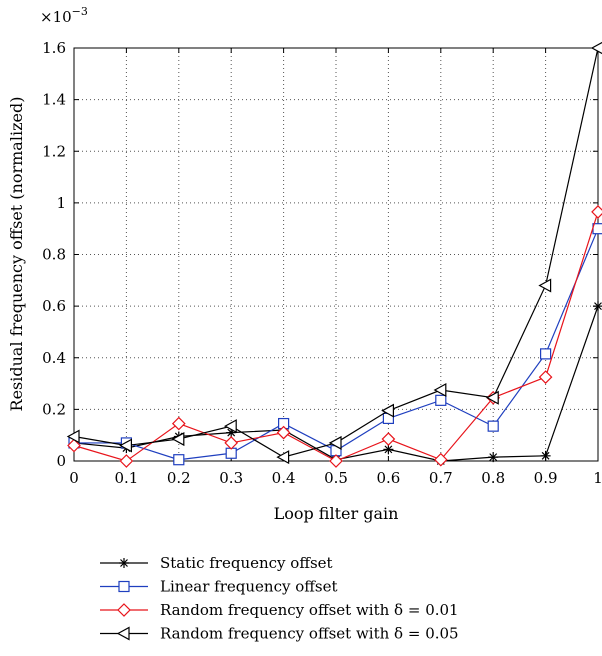 This screenshot has width=602, height=656. Describe the element at coordinates (309, 634) in the screenshot. I see `legend-label: Random frequency offset with δ = 0.05` at that location.